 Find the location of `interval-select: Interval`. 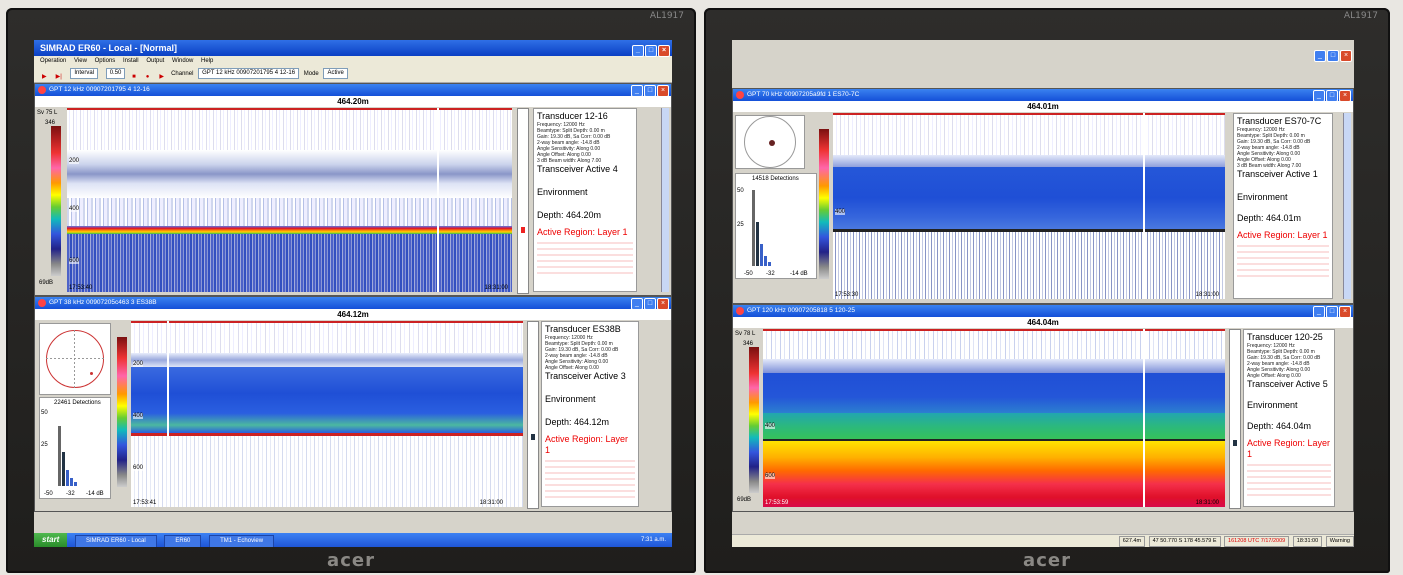

interval-select: Interval is located at coordinates (84, 73).